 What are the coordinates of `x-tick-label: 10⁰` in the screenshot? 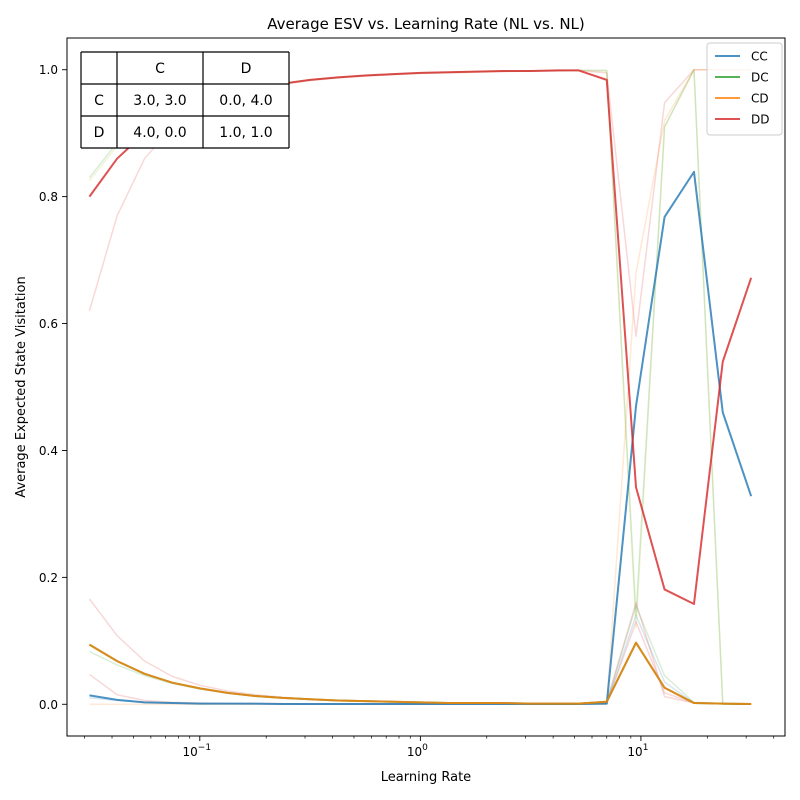 It's located at (417, 751).